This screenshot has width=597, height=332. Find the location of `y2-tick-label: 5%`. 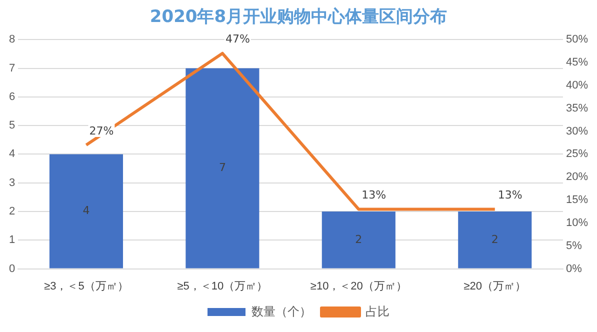

y2-tick-label: 5% is located at coordinates (574, 246).